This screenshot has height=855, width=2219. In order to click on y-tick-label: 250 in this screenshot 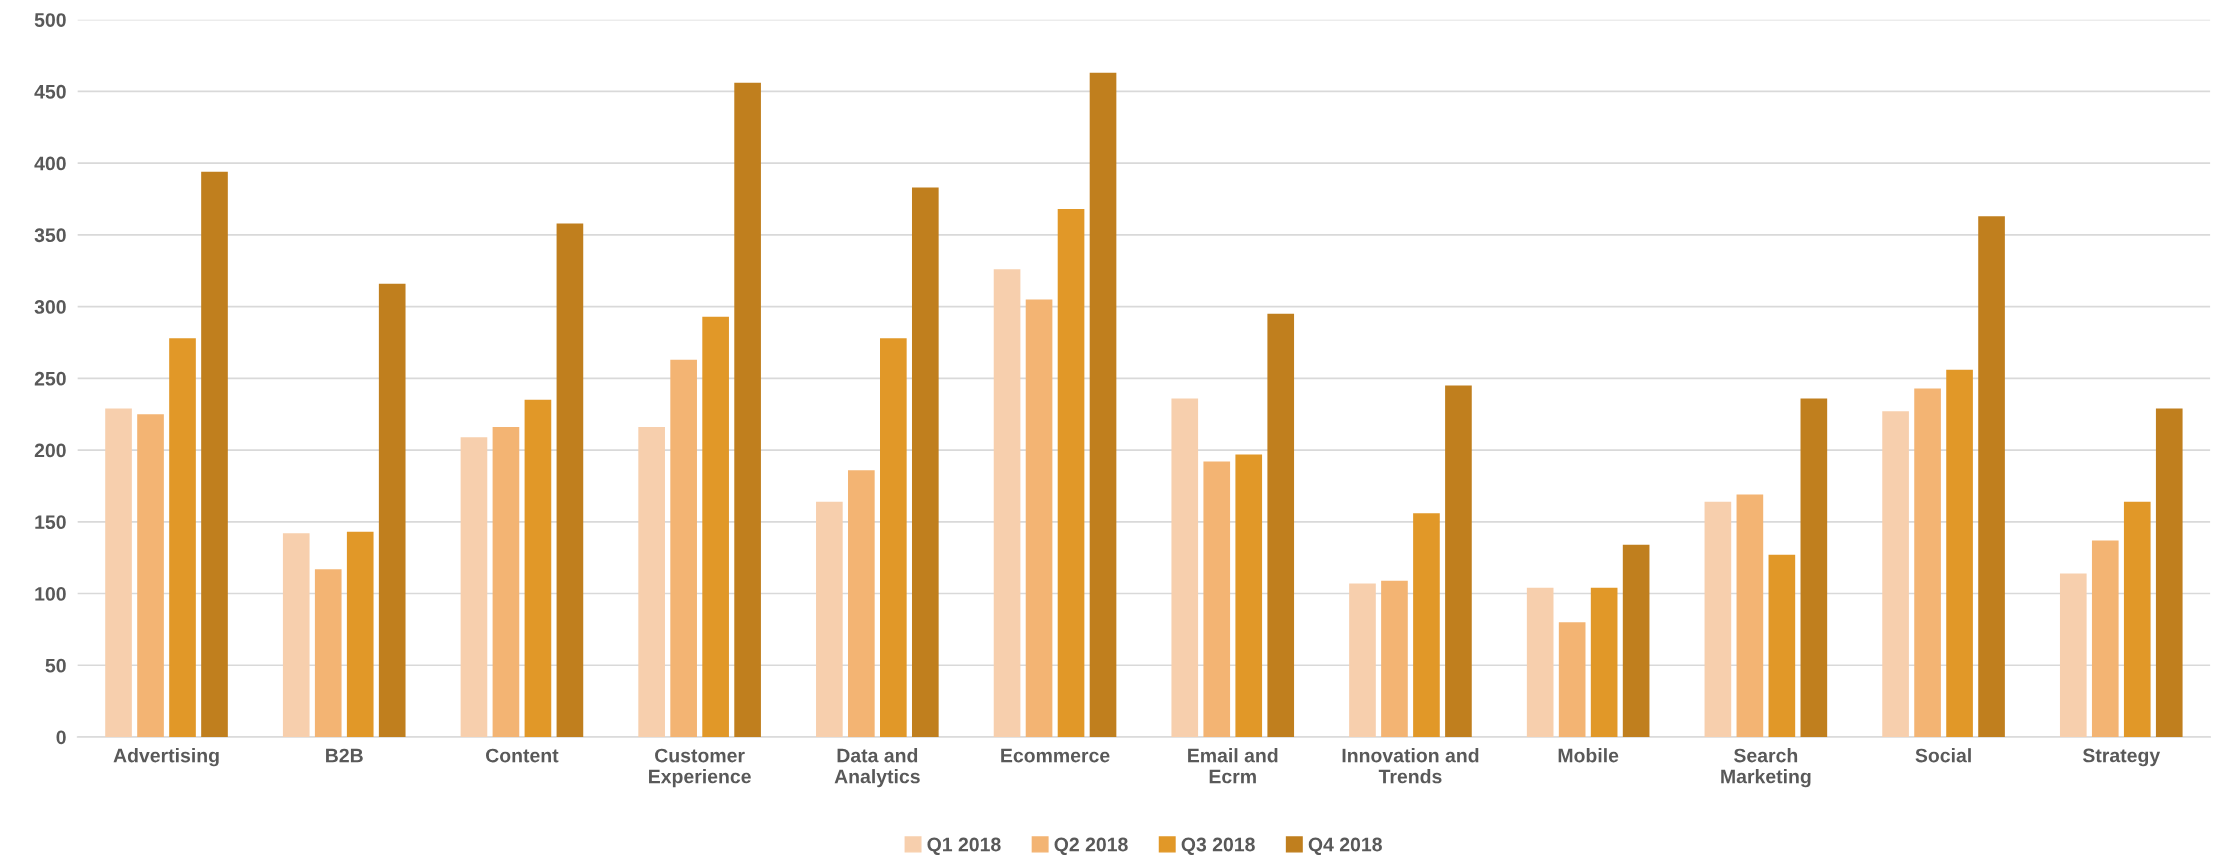, I will do `click(50, 378)`.